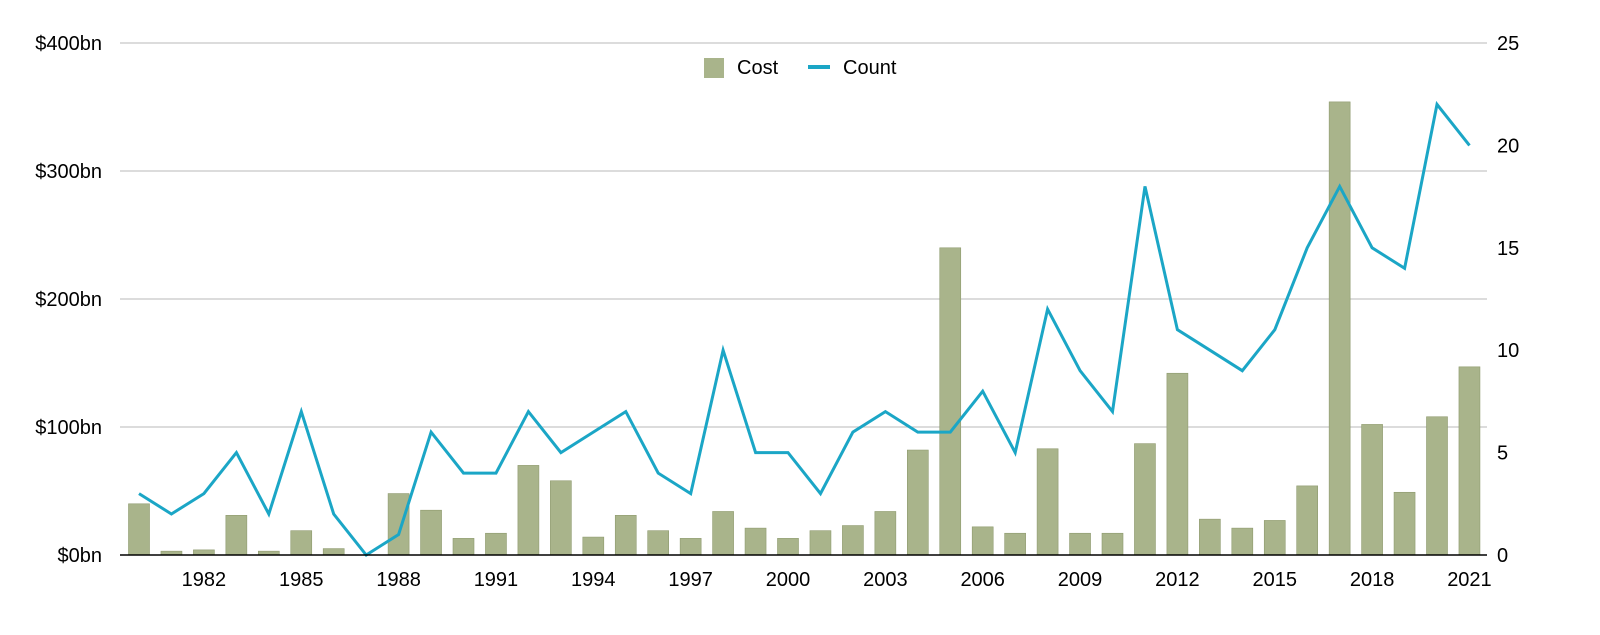 This screenshot has width=1600, height=635. What do you see at coordinates (1177, 580) in the screenshot?
I see `x-tick-label: 2012` at bounding box center [1177, 580].